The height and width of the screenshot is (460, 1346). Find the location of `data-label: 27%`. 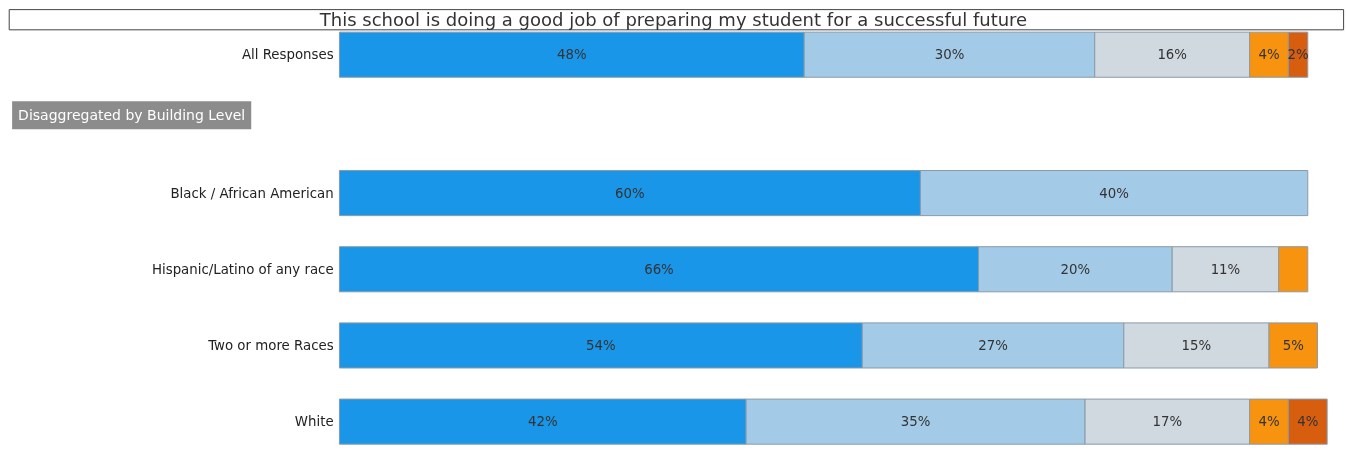

data-label: 27% is located at coordinates (993, 345).